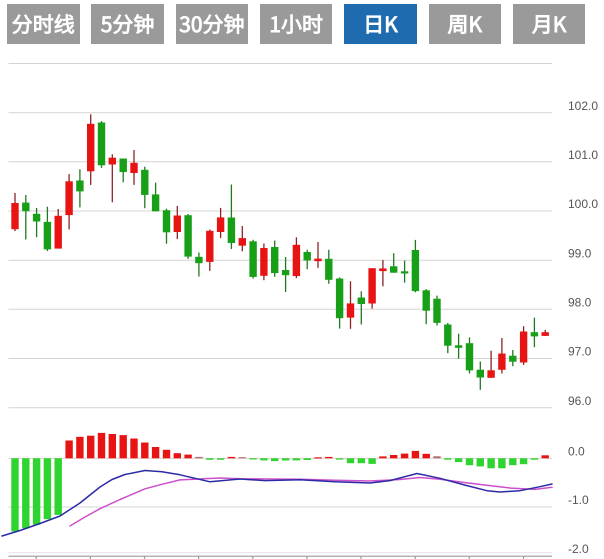  Describe the element at coordinates (583, 155) in the screenshot. I see `svg-text: 101.0` at that location.